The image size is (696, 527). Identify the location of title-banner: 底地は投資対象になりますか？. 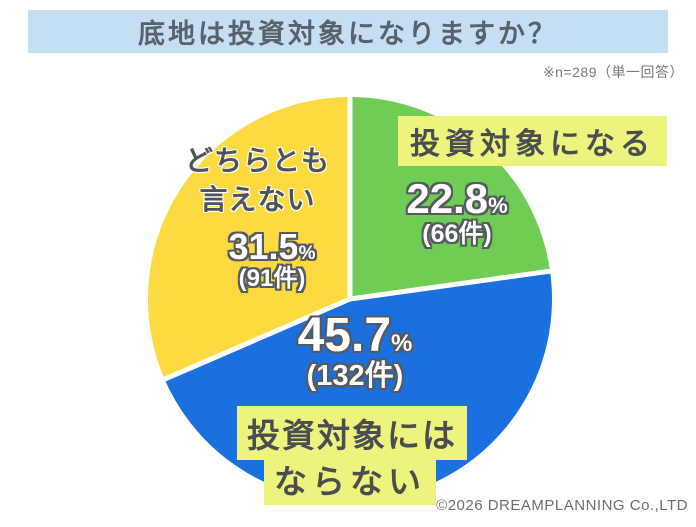
(348, 31).